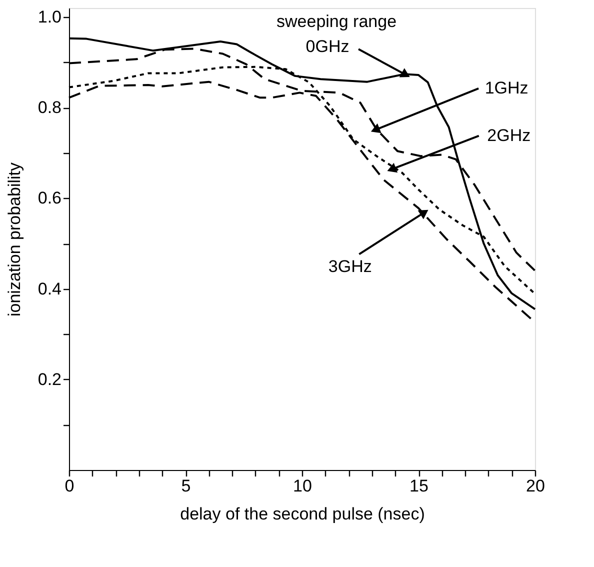 Image resolution: width=594 pixels, height=567 pixels. I want to click on x-tick-label: 15, so click(419, 486).